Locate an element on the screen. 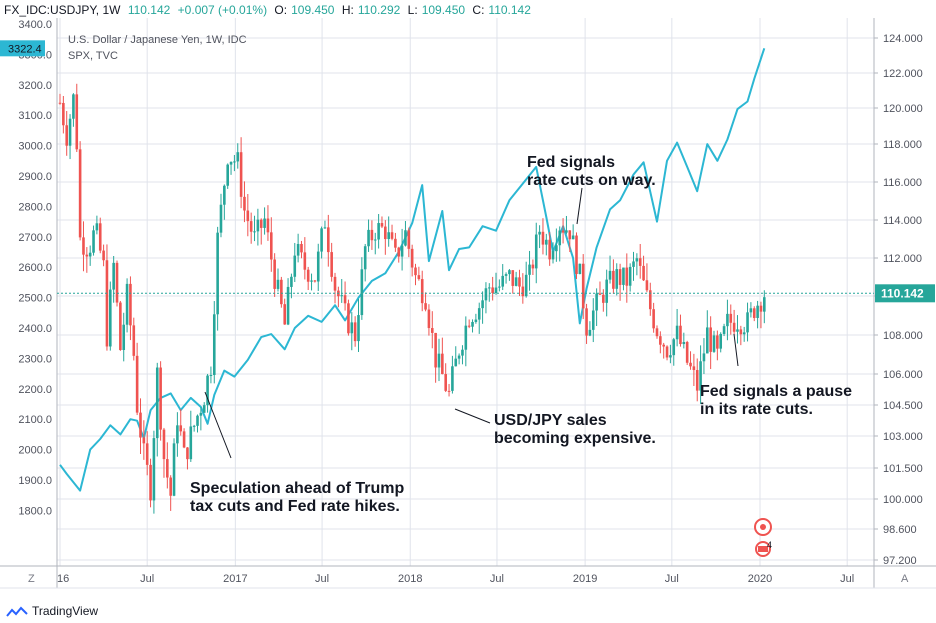 The image size is (936, 623). price-change: +0.007 (+0.01%) is located at coordinates (222, 10).